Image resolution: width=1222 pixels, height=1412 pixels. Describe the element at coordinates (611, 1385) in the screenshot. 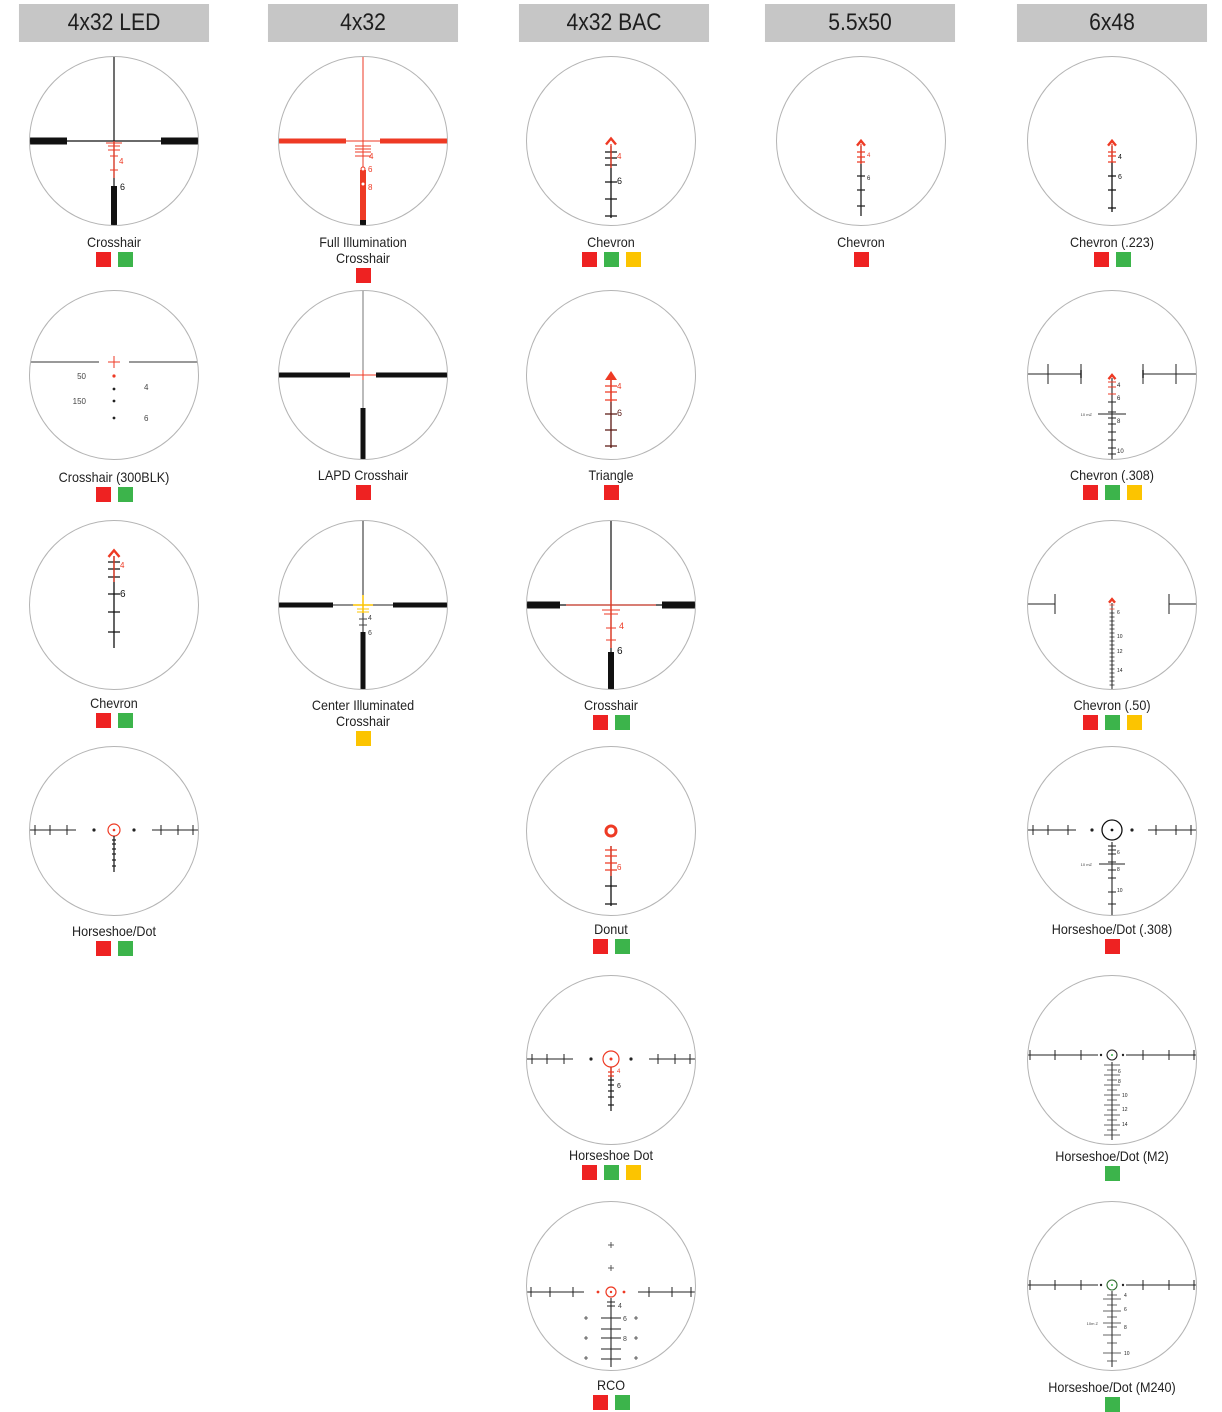

I see `reticle-name: RCO` at that location.